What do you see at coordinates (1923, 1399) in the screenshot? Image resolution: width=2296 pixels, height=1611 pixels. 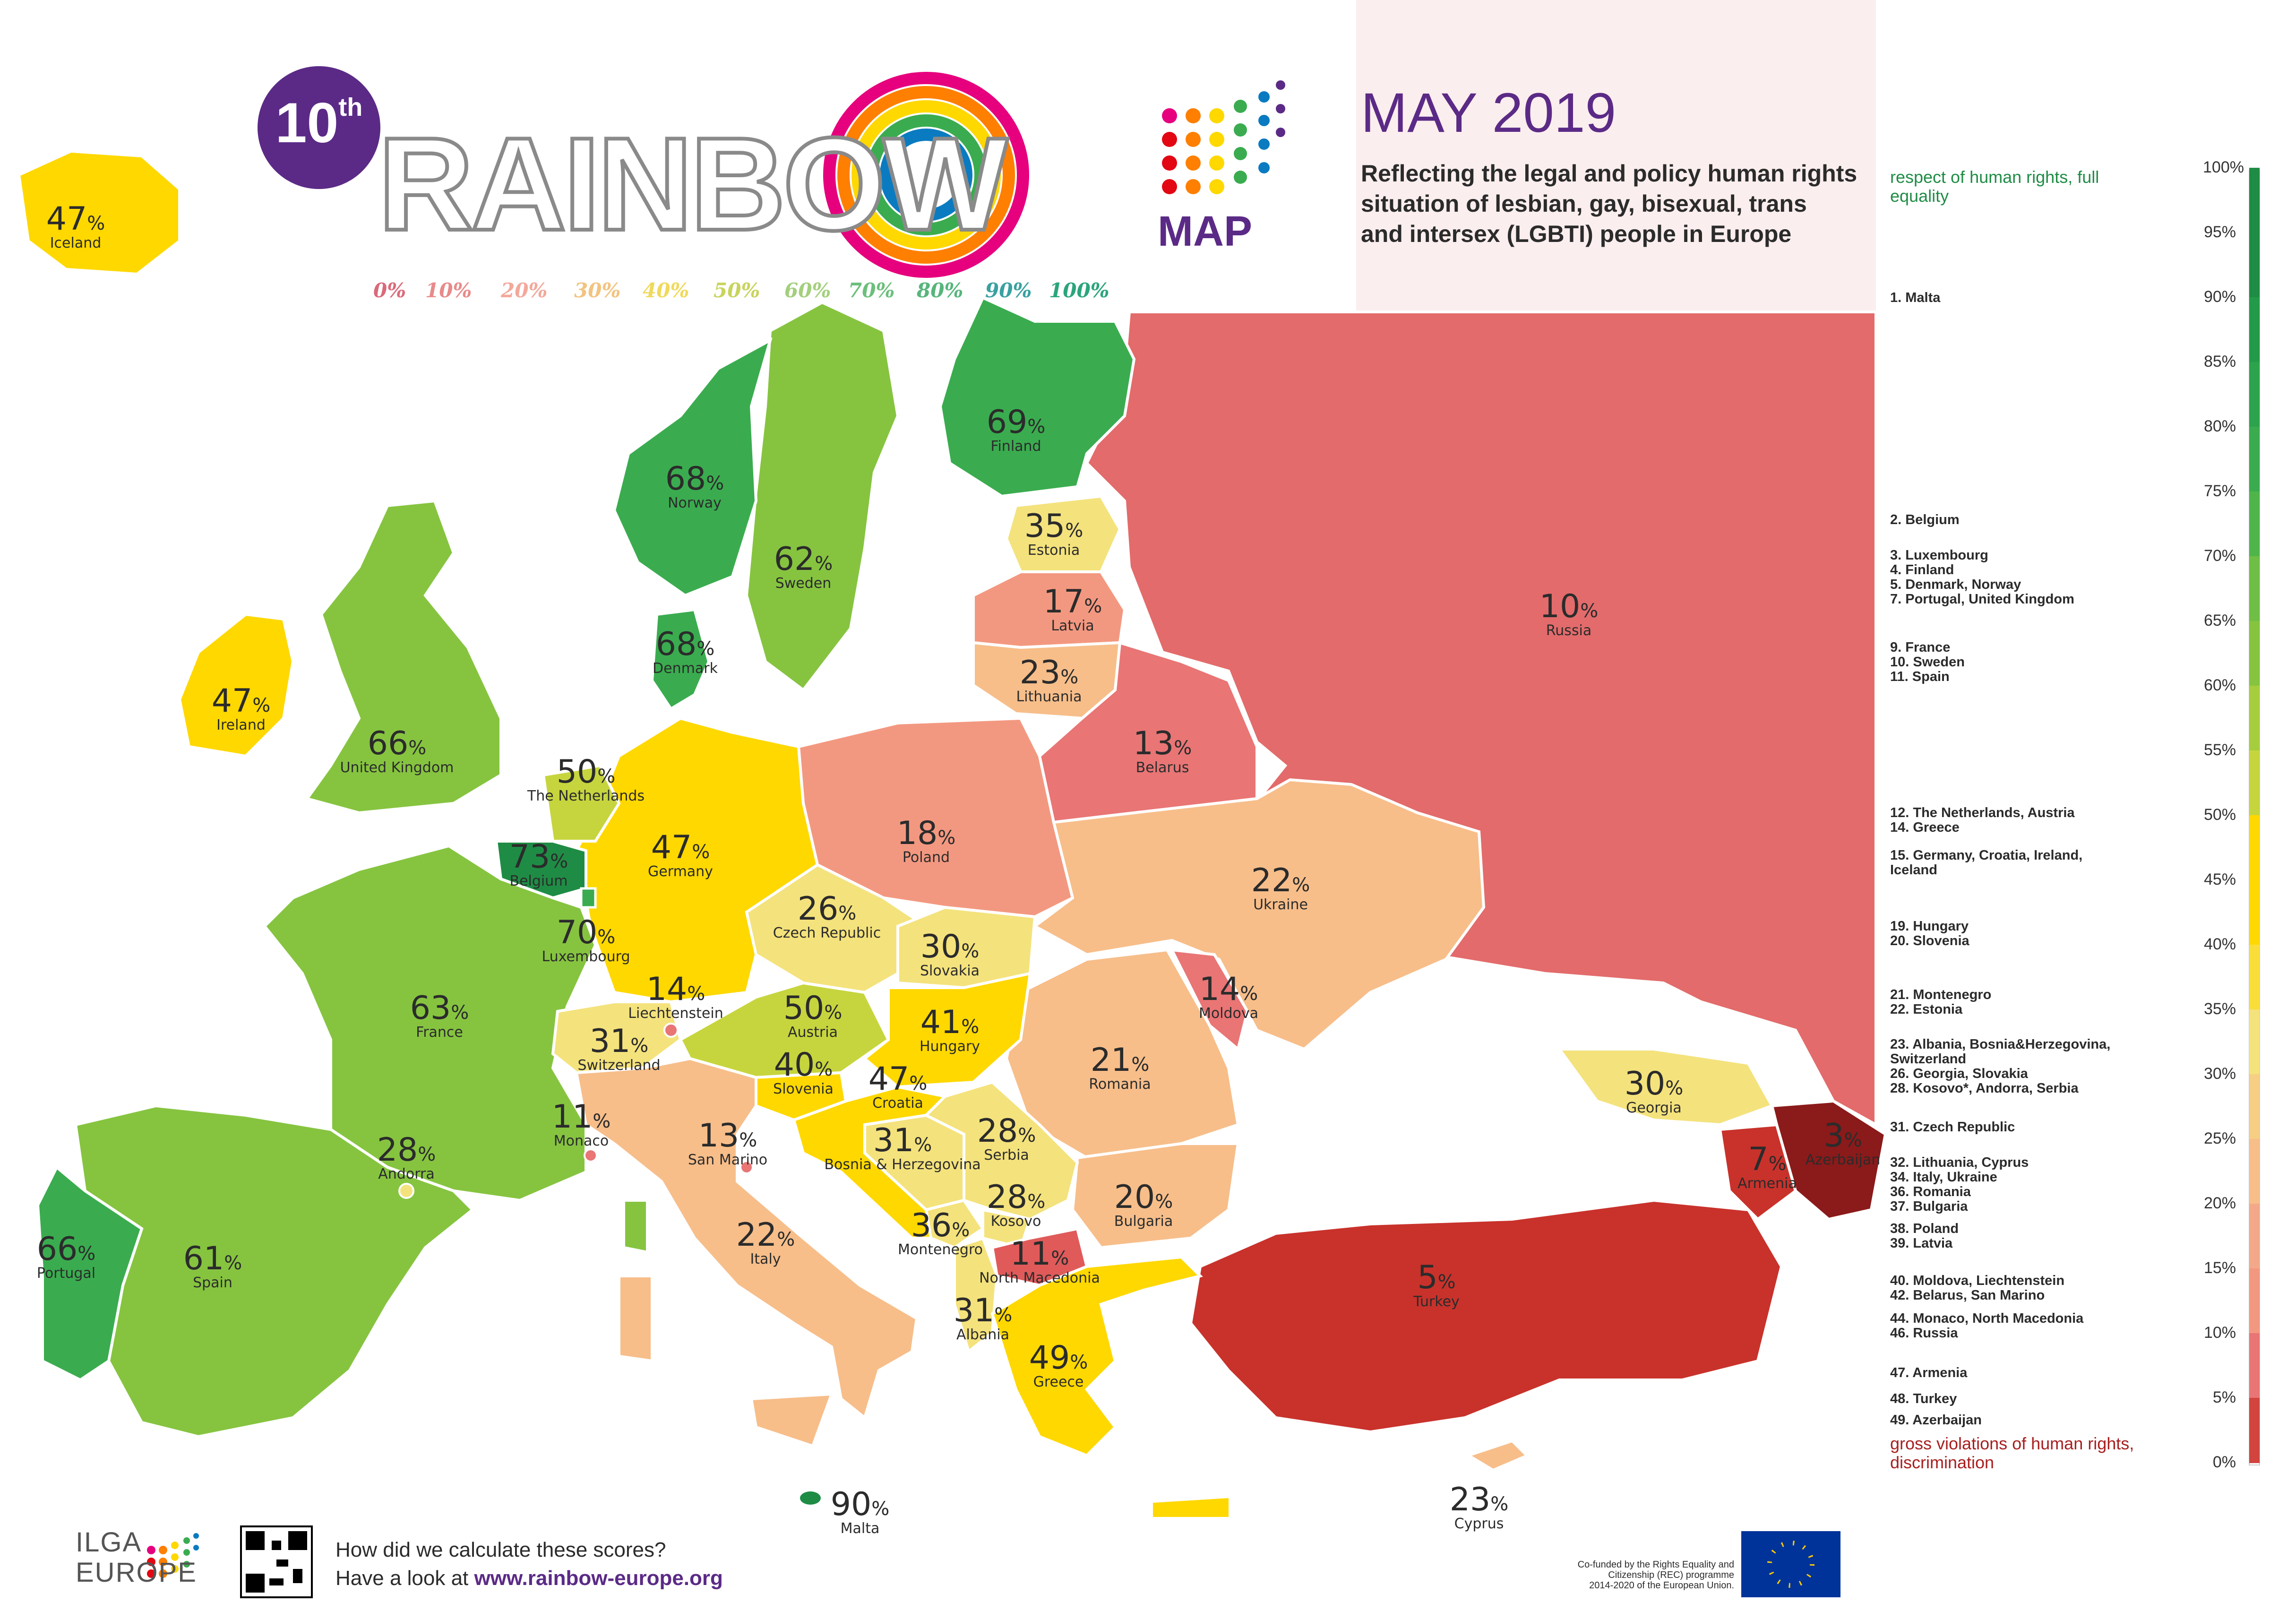 I see `ranking-group: 48. Turkey` at bounding box center [1923, 1399].